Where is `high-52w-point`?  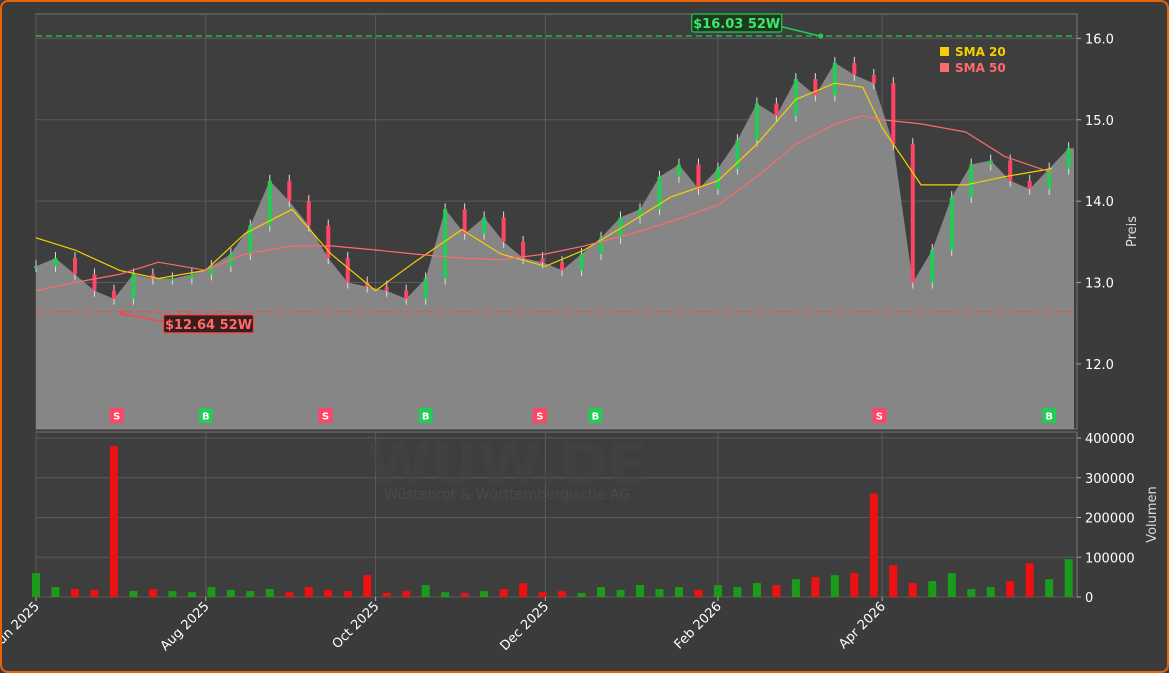 high-52w-point is located at coordinates (821, 36).